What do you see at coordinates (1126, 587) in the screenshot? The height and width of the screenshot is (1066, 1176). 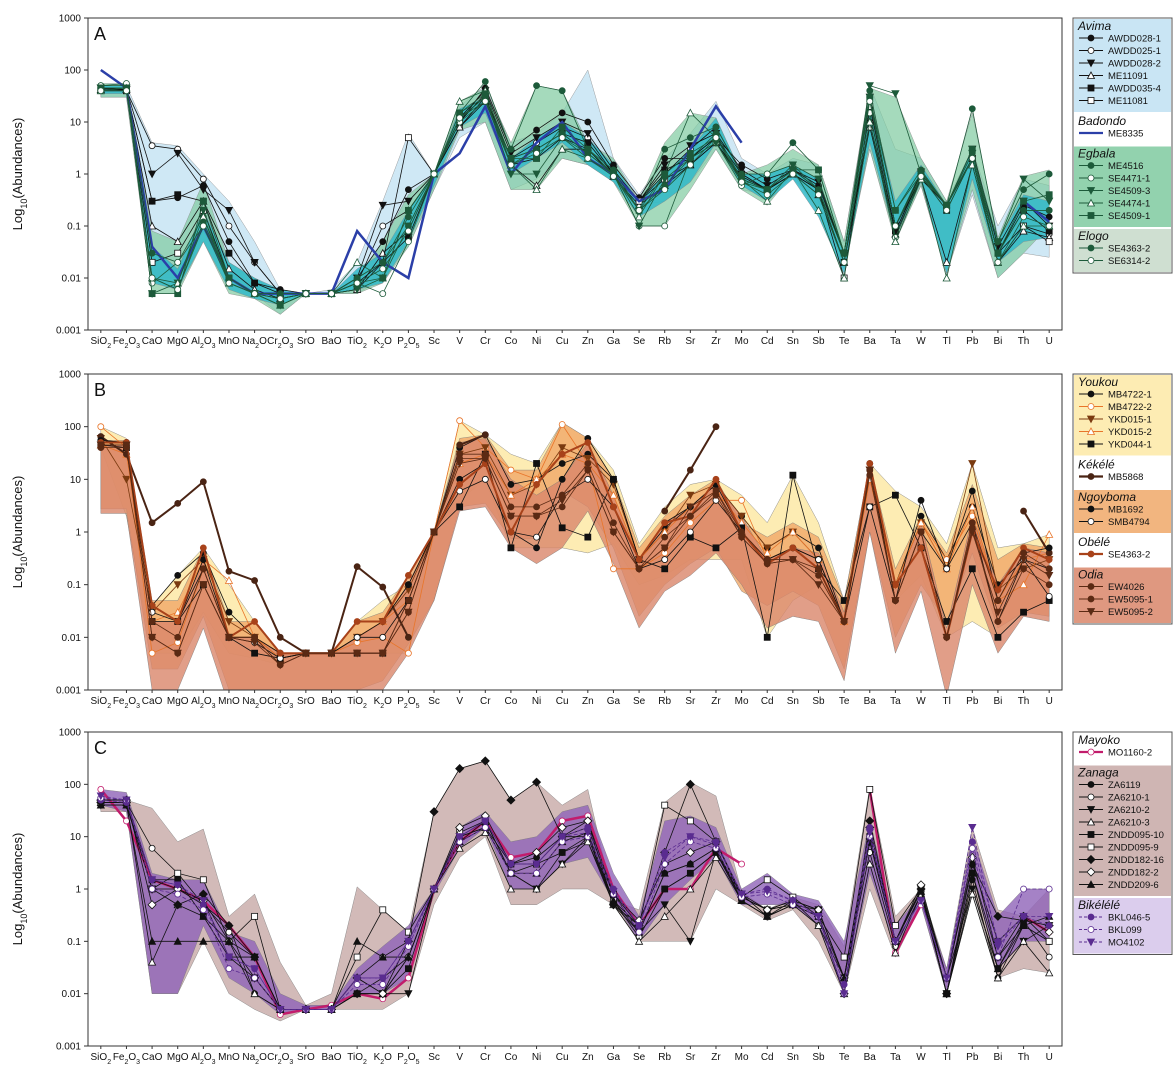 I see `legend-entry-label: EW4026` at bounding box center [1126, 587].